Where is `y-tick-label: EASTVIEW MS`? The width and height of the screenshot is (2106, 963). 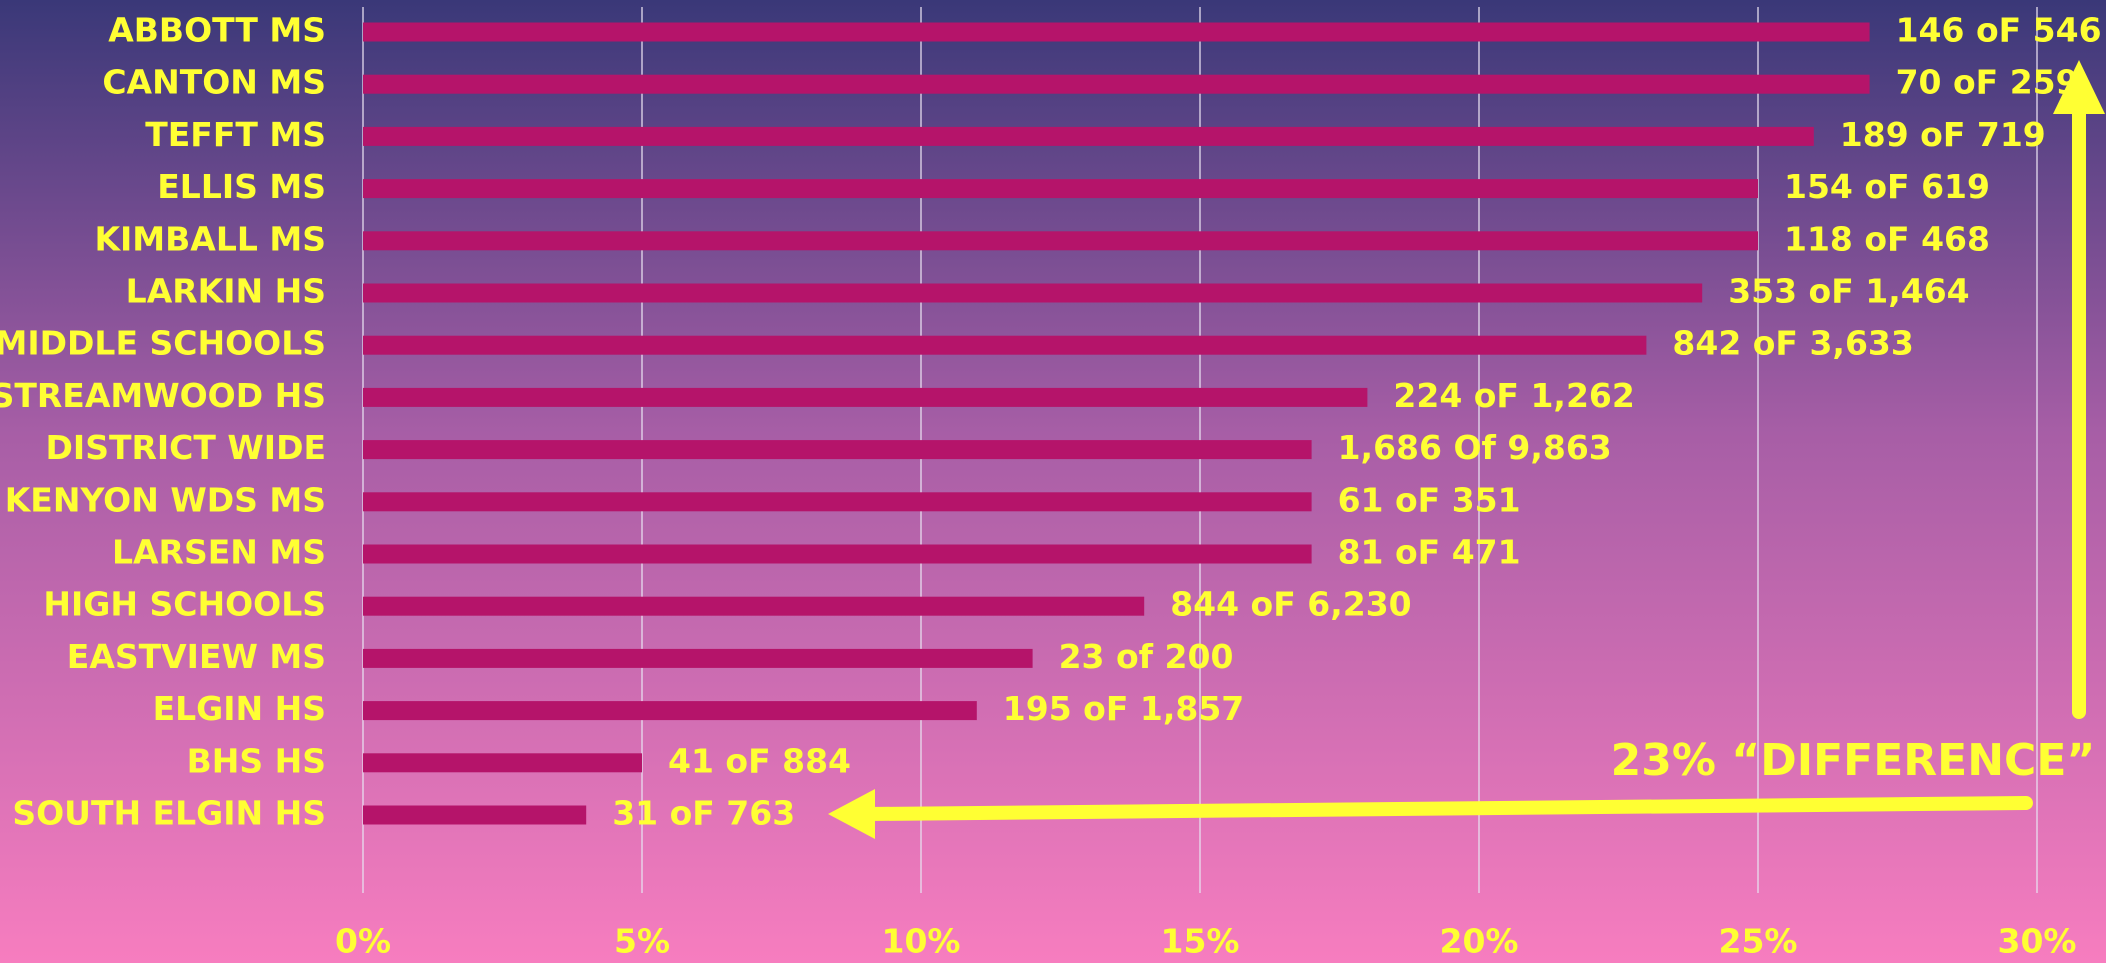 y-tick-label: EASTVIEW MS is located at coordinates (196, 656).